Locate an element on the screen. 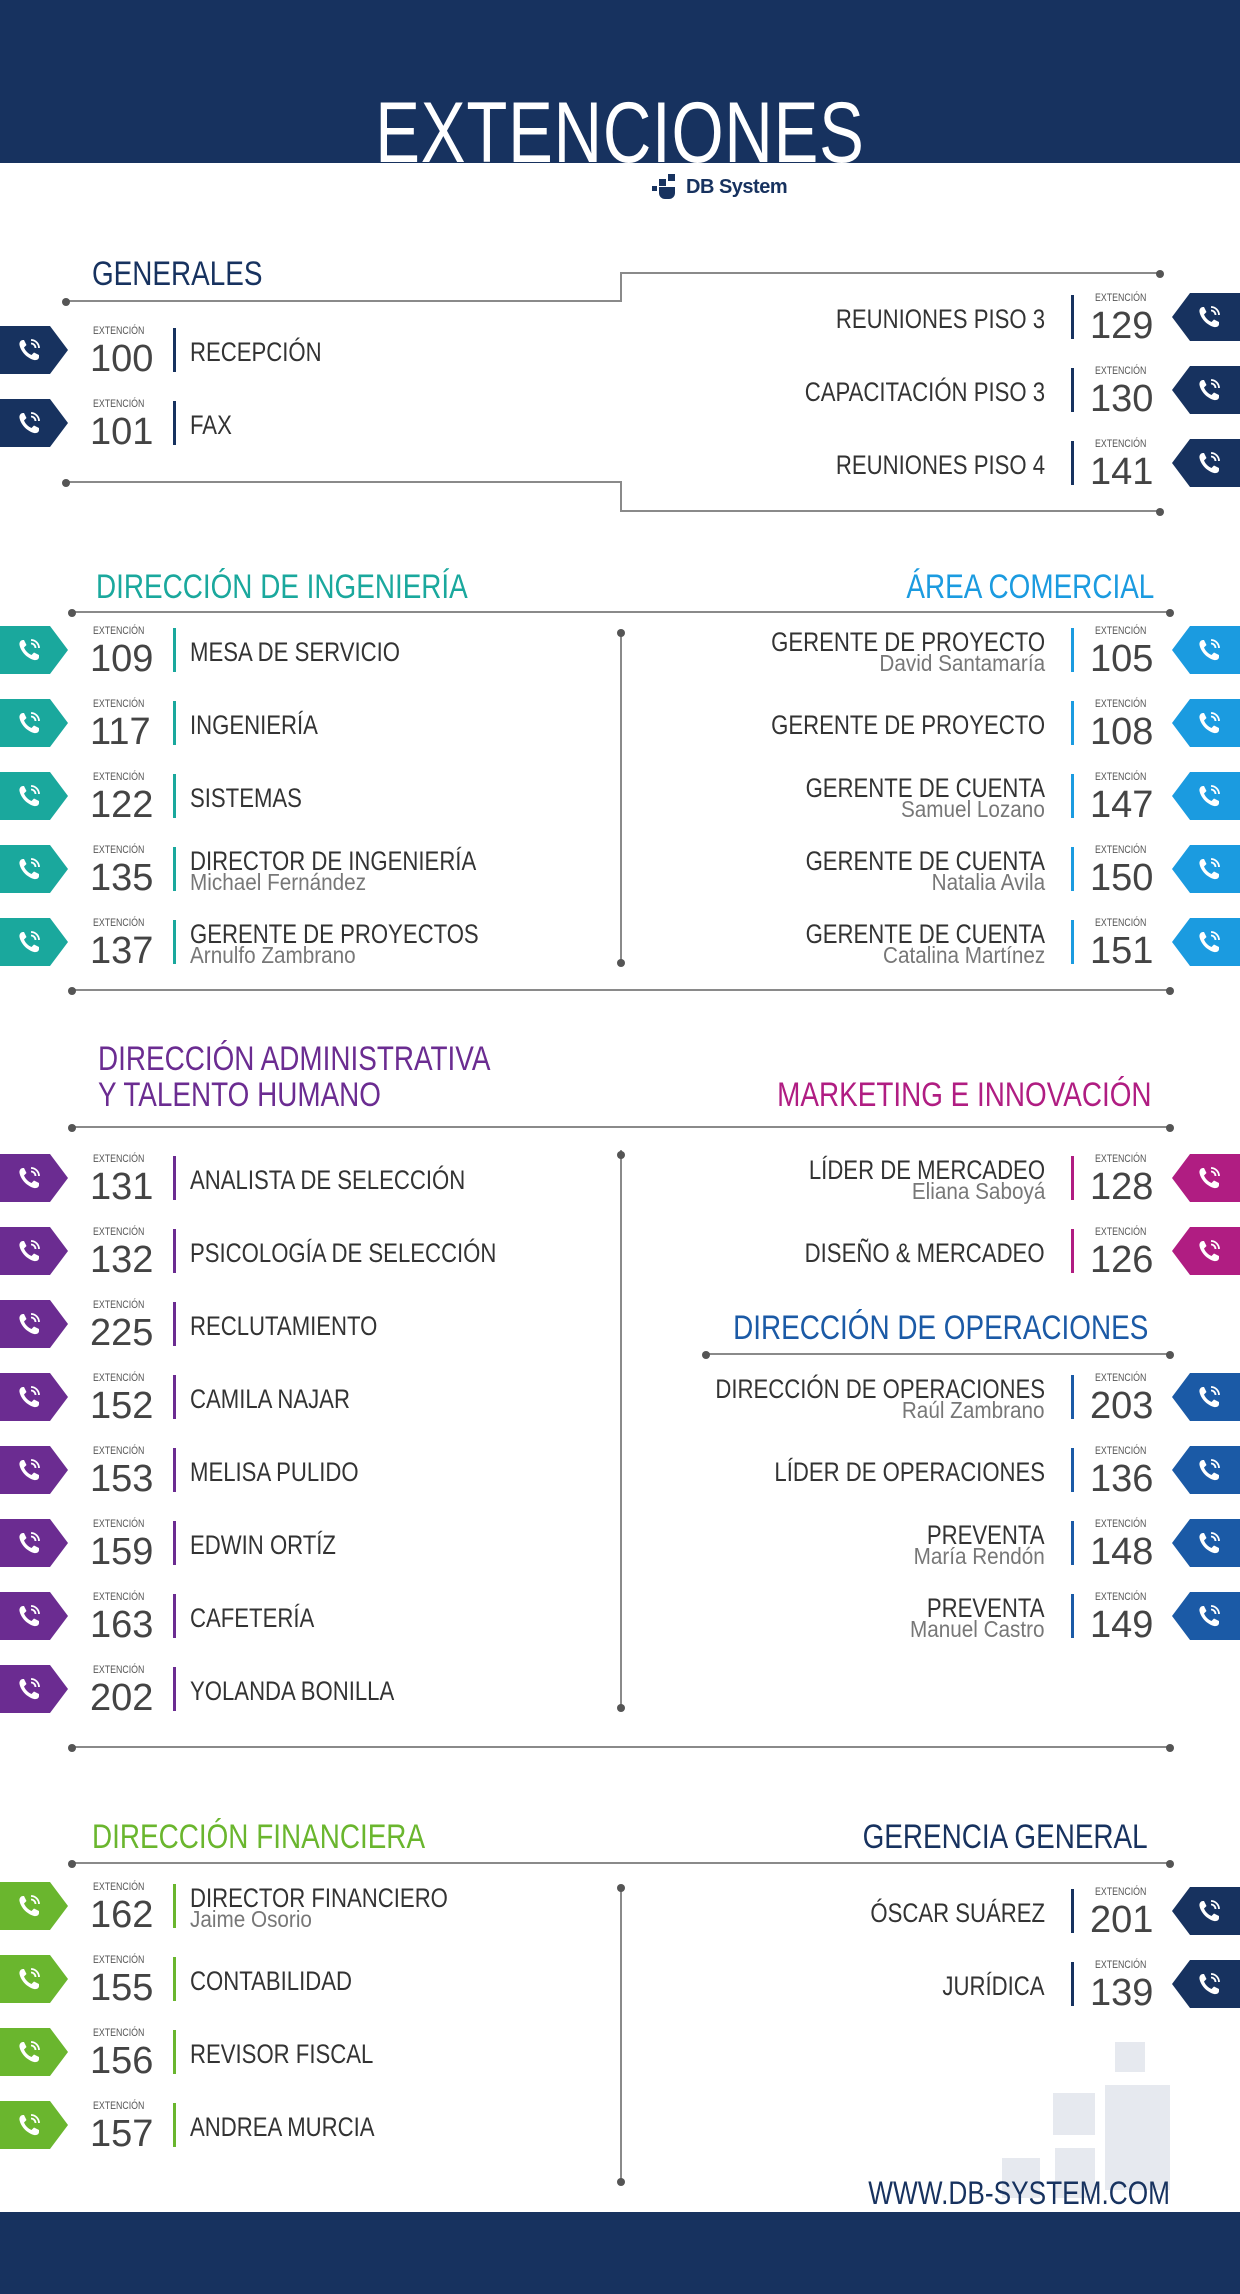 Image resolution: width=1240 pixels, height=2294 pixels. extension-number: 203 is located at coordinates (1122, 1406).